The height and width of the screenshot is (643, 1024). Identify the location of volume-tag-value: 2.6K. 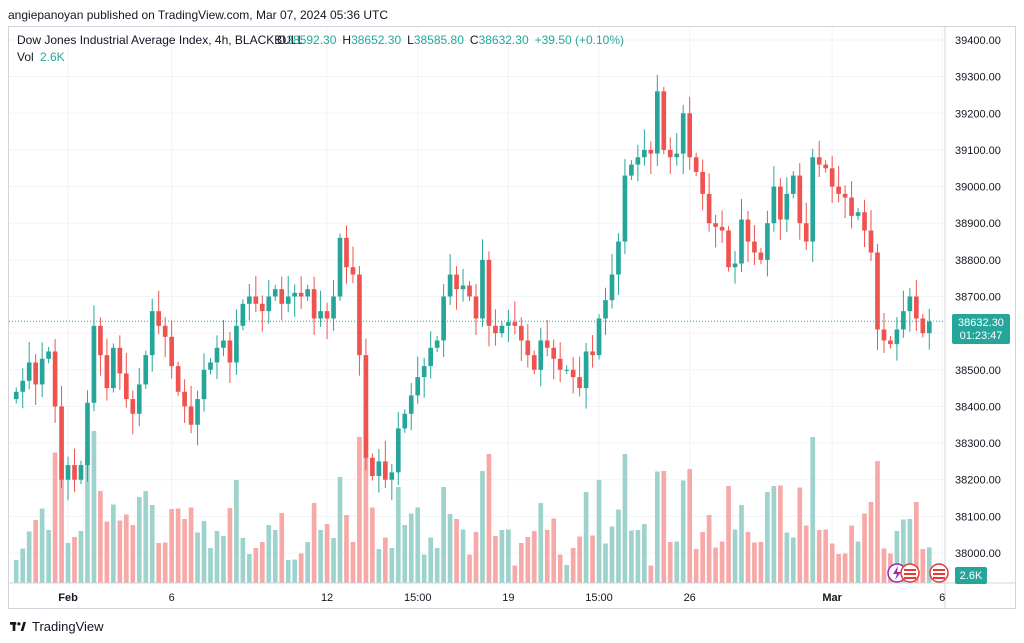
(971, 576).